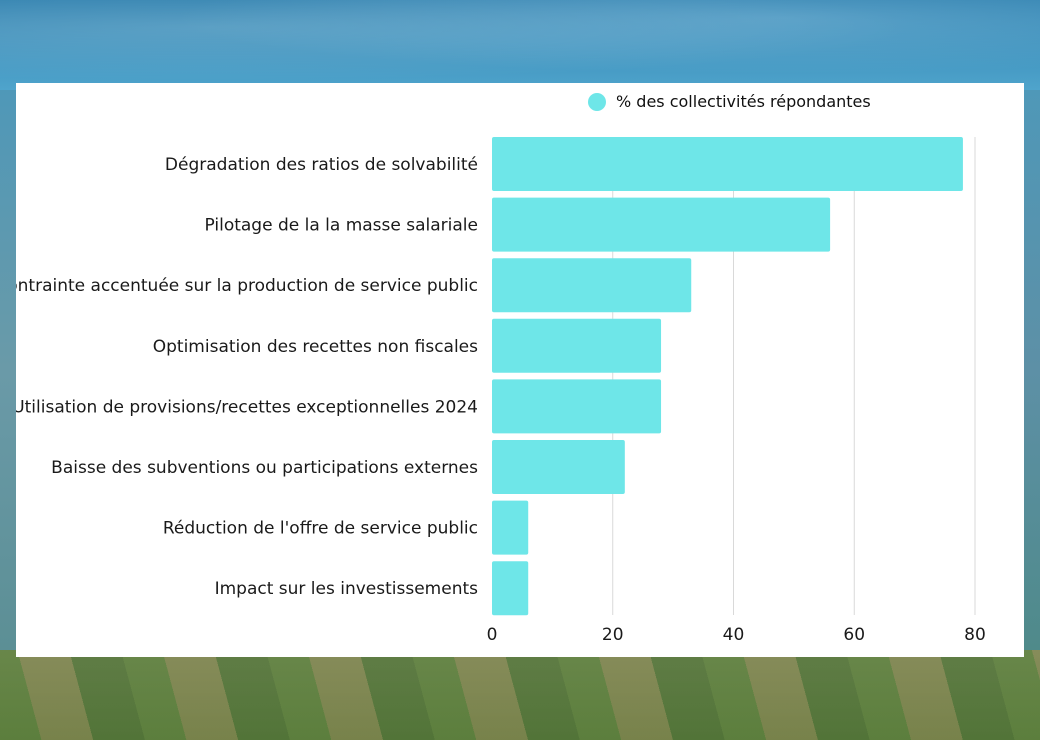 This screenshot has height=740, width=1040. Describe the element at coordinates (520, 45) in the screenshot. I see `background-sky` at that location.